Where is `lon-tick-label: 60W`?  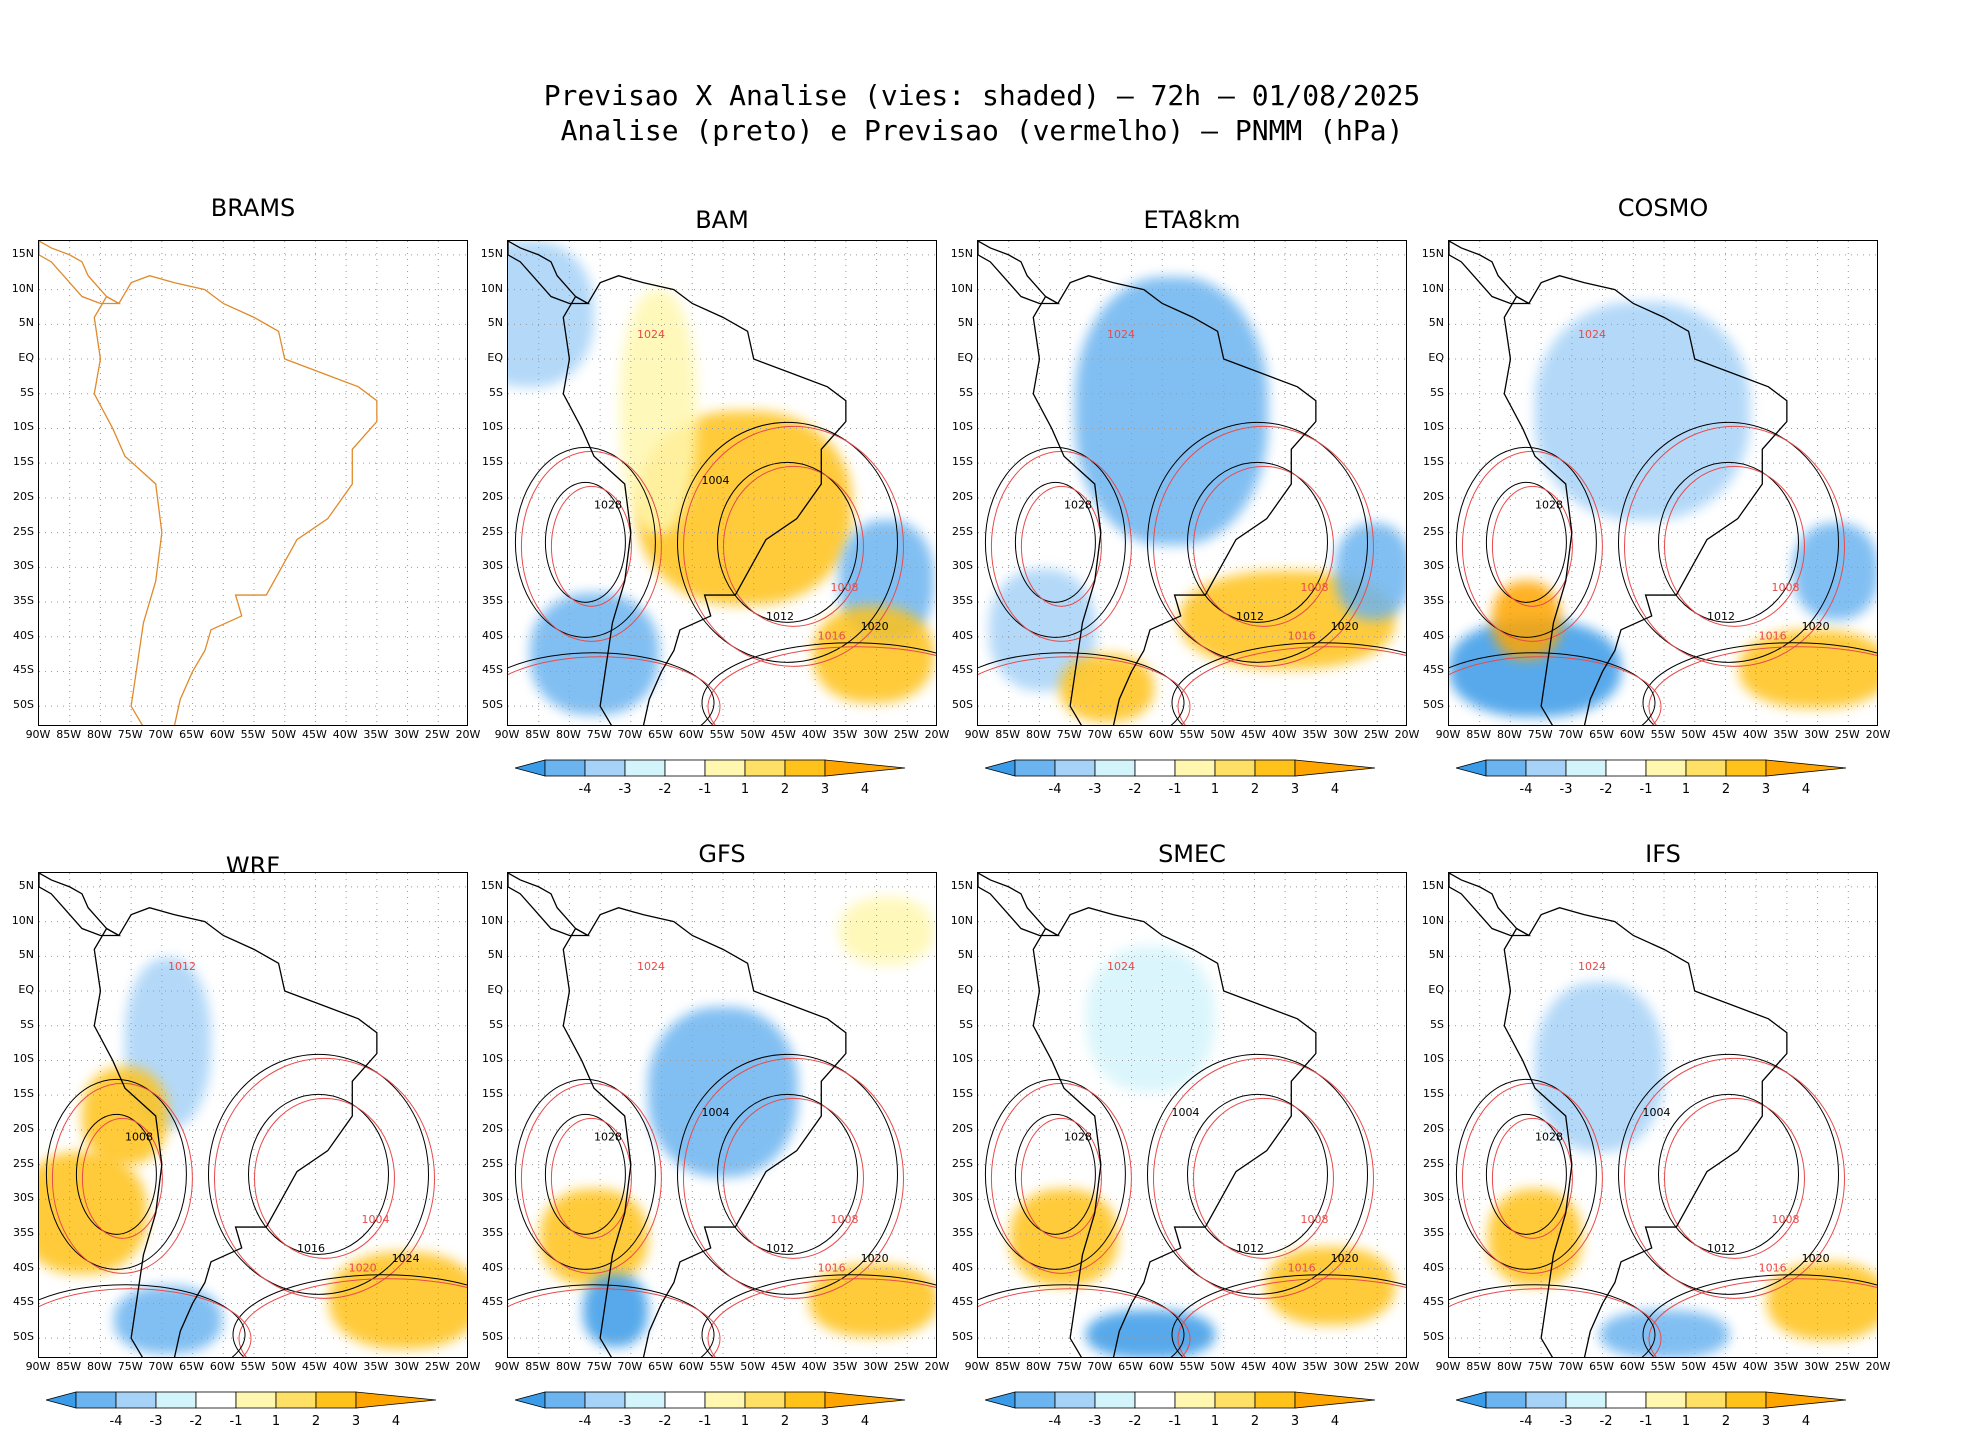
lon-tick-label: 60W is located at coordinates (691, 1366).